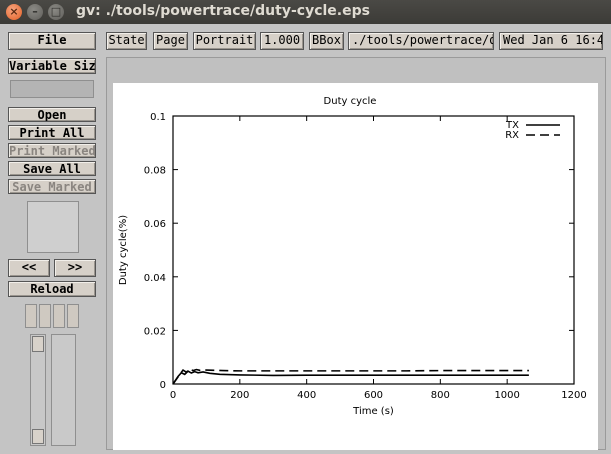 The height and width of the screenshot is (454, 611). I want to click on series-line-rx, so click(350, 376).